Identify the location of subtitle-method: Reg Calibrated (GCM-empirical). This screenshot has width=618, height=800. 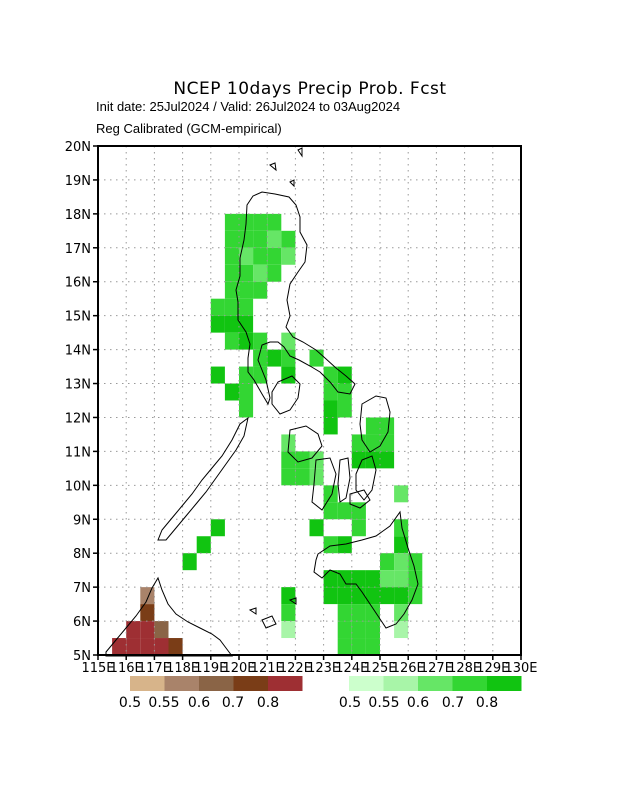
(189, 128).